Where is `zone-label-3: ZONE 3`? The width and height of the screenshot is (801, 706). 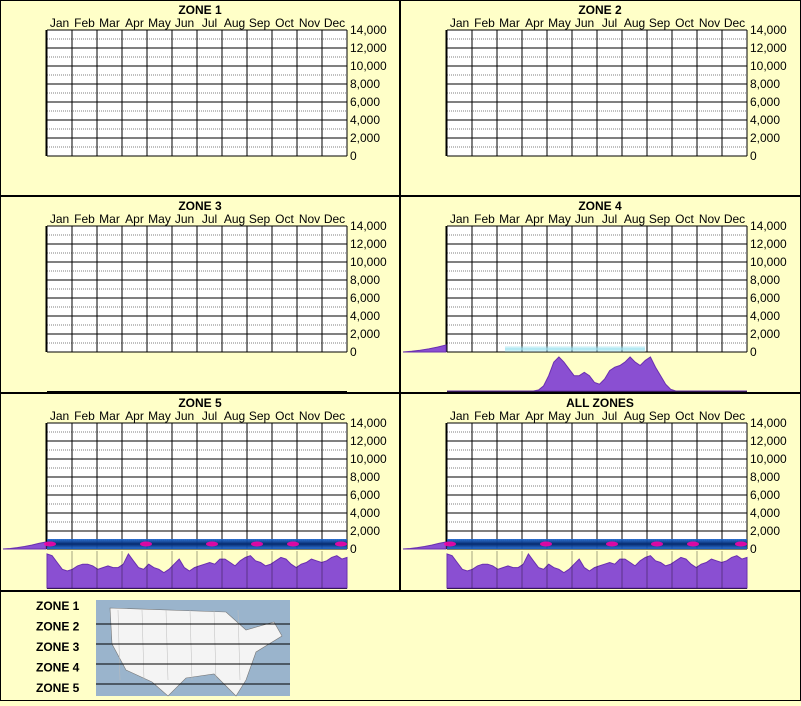 zone-label-3: ZONE 3 is located at coordinates (58, 647).